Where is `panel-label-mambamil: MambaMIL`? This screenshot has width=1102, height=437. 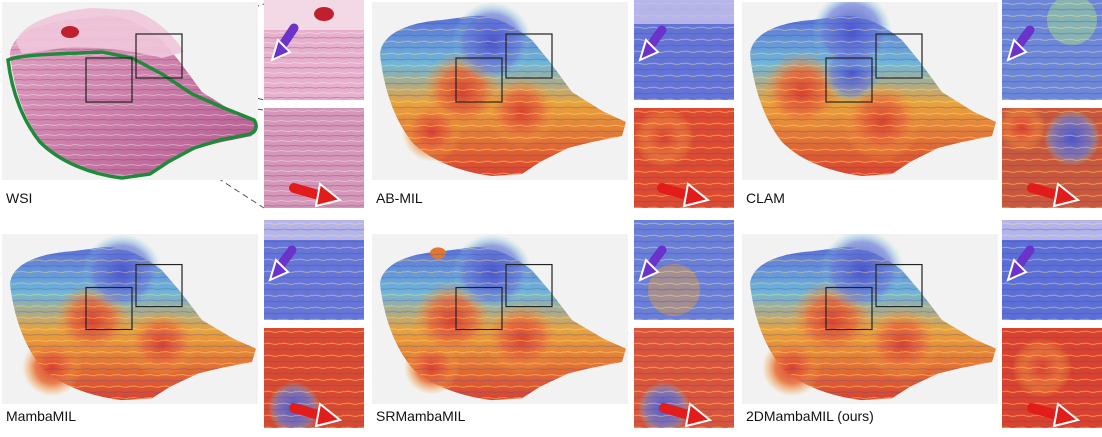 panel-label-mambamil: MambaMIL is located at coordinates (41, 416).